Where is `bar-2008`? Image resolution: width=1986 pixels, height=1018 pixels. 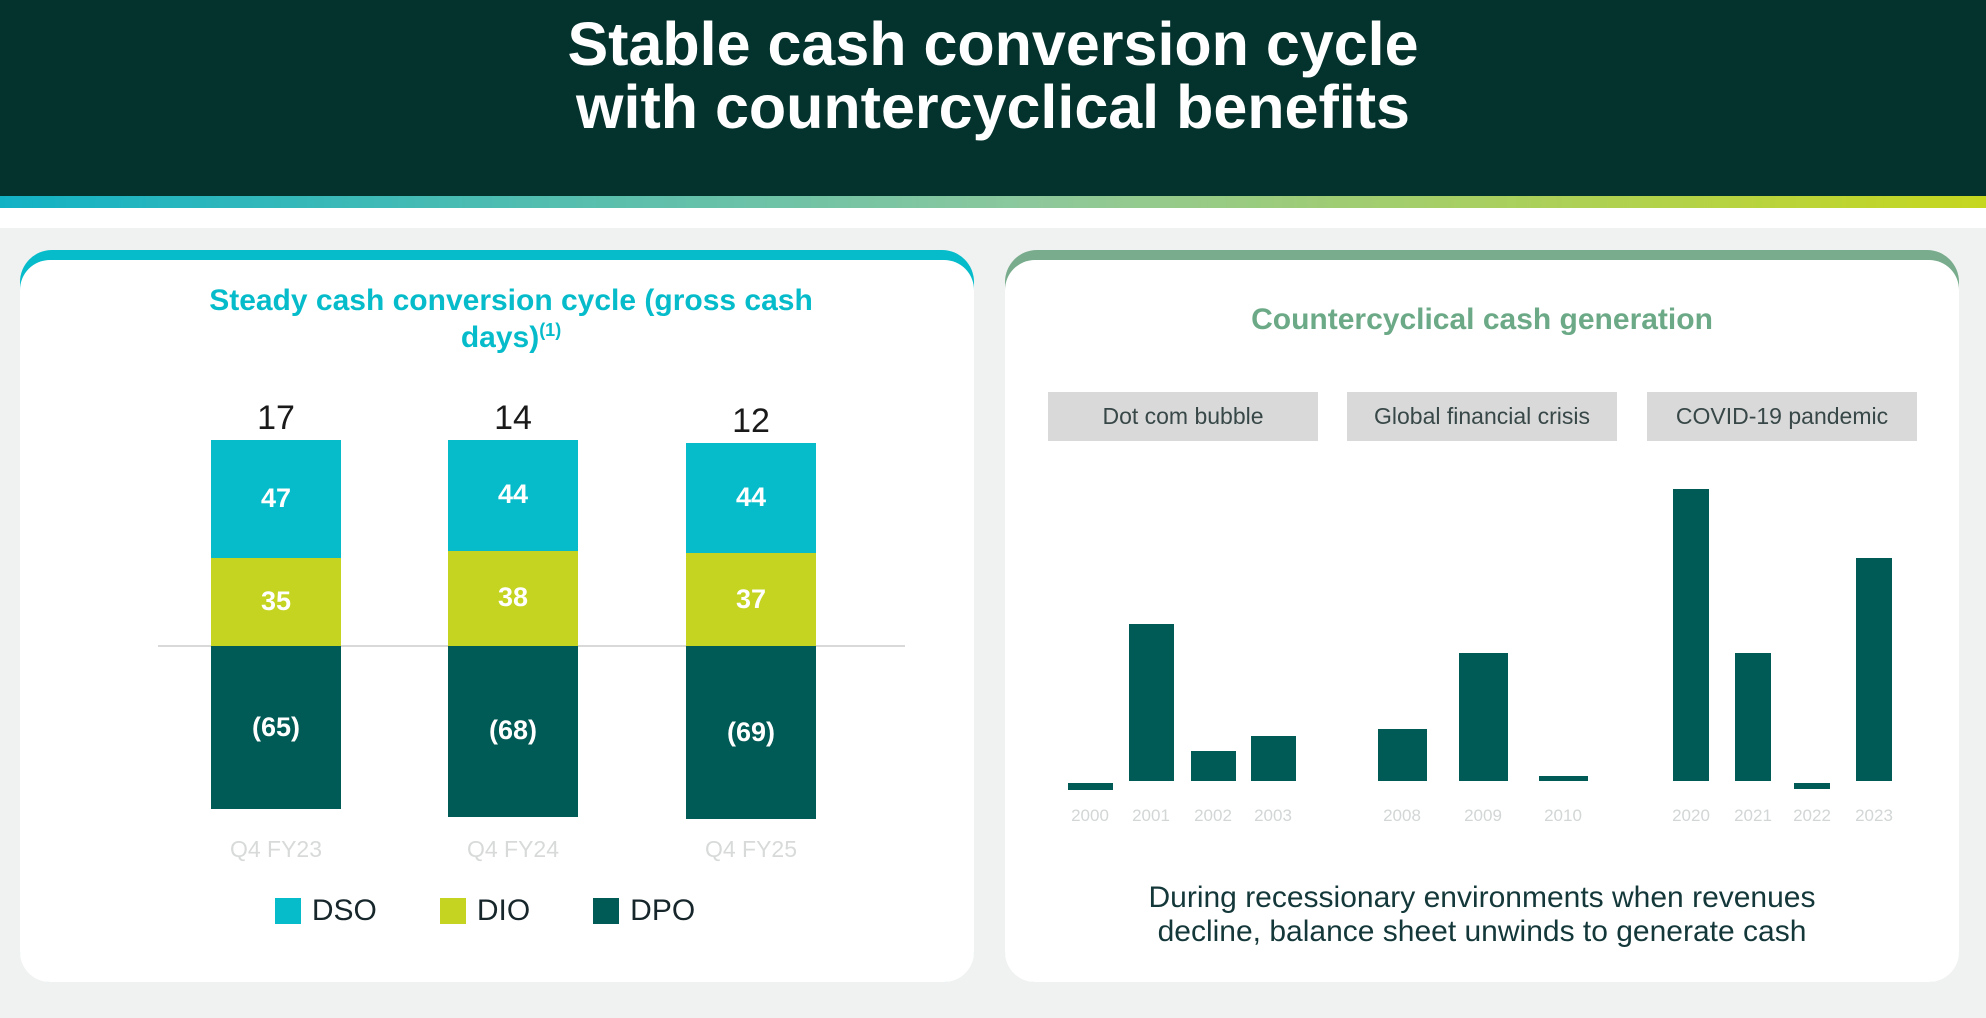 bar-2008 is located at coordinates (1402, 755).